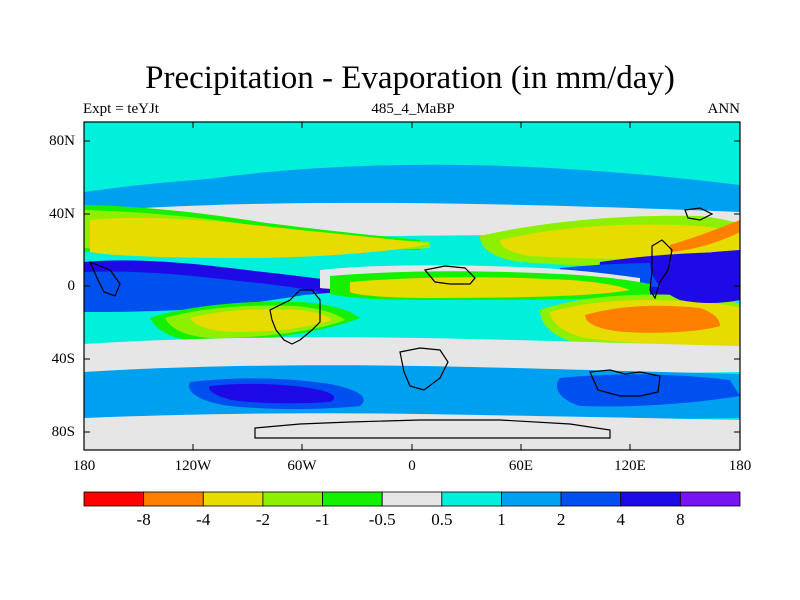  What do you see at coordinates (424, 369) in the screenshot?
I see `africa-south-coast` at bounding box center [424, 369].